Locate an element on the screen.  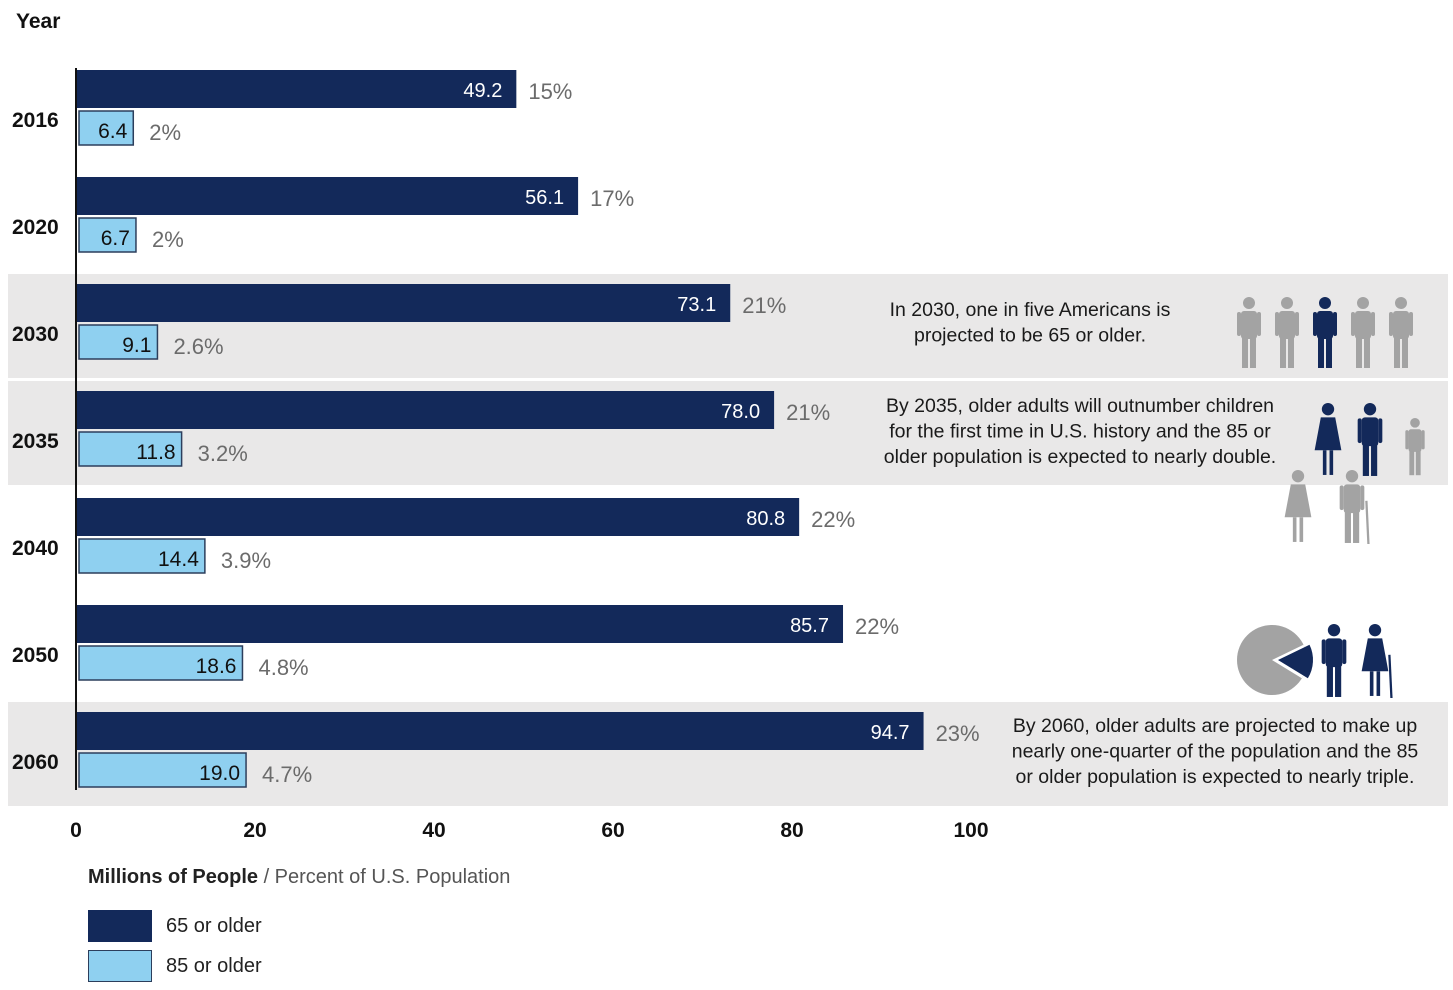
elderly-man-icon-torso is located at coordinates (1352, 499).